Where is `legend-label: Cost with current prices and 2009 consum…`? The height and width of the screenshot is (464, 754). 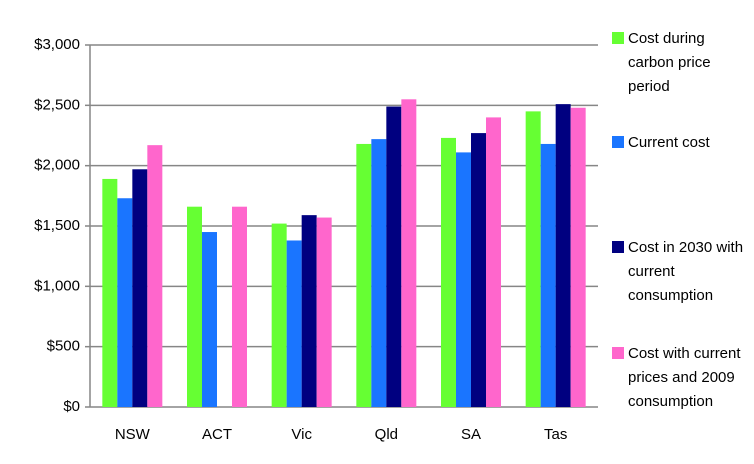
legend-label: Cost with current prices and 2009 consum… is located at coordinates (684, 377).